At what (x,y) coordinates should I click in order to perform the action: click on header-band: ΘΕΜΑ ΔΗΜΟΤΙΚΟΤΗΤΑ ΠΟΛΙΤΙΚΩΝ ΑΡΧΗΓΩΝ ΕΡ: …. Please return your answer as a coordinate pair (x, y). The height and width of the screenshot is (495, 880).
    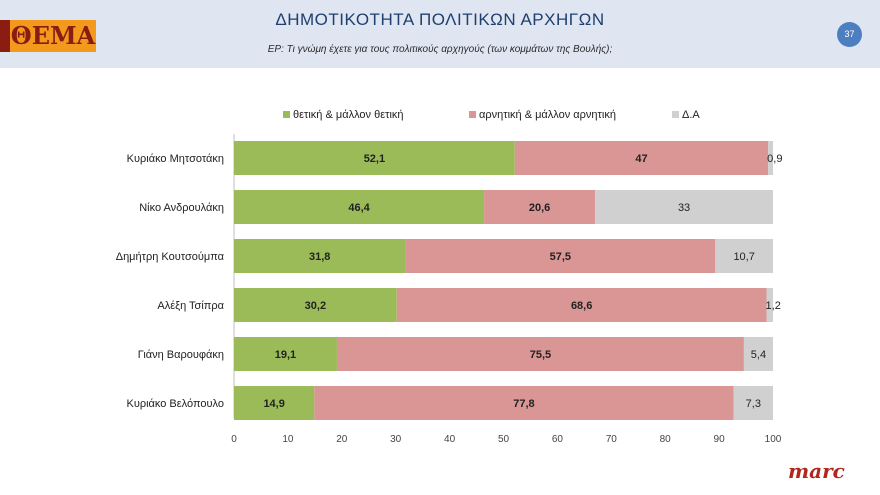
    Looking at the image, I should click on (440, 34).